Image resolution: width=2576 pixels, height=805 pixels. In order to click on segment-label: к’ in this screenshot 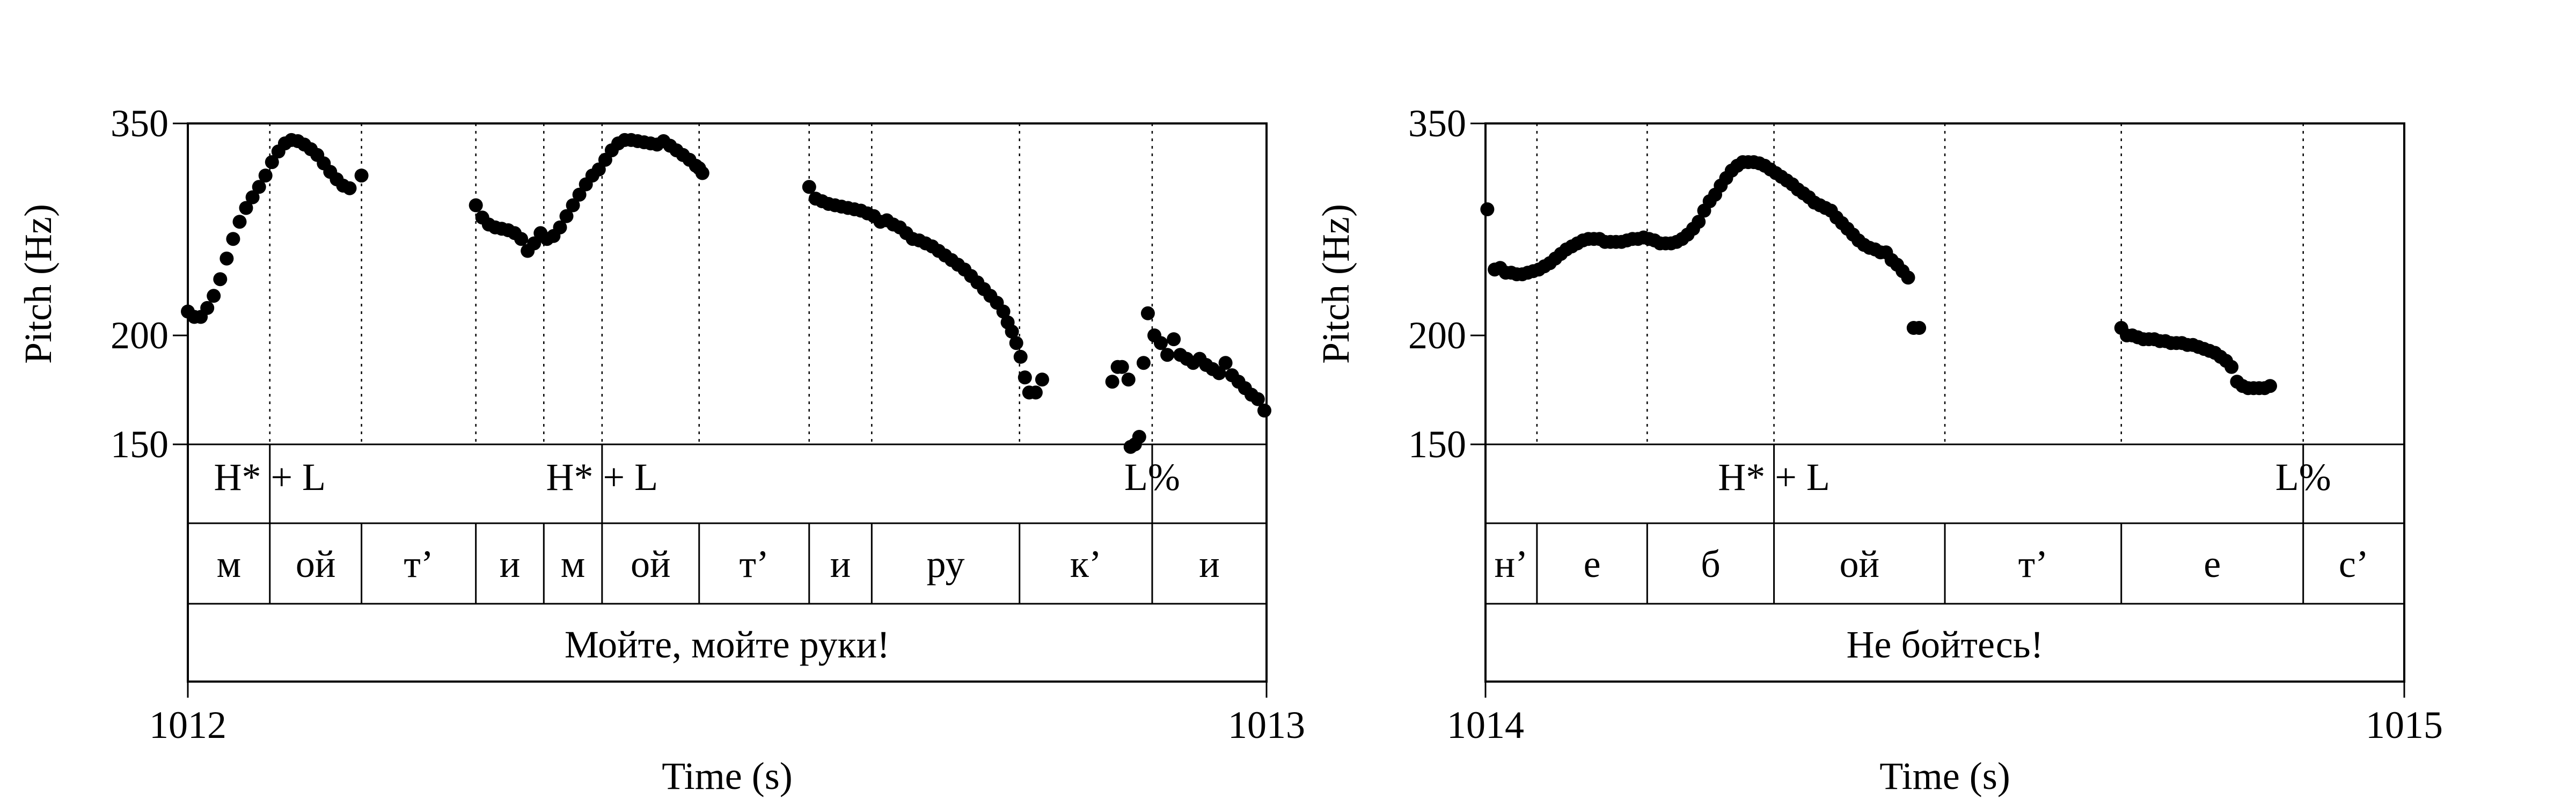, I will do `click(1086, 564)`.